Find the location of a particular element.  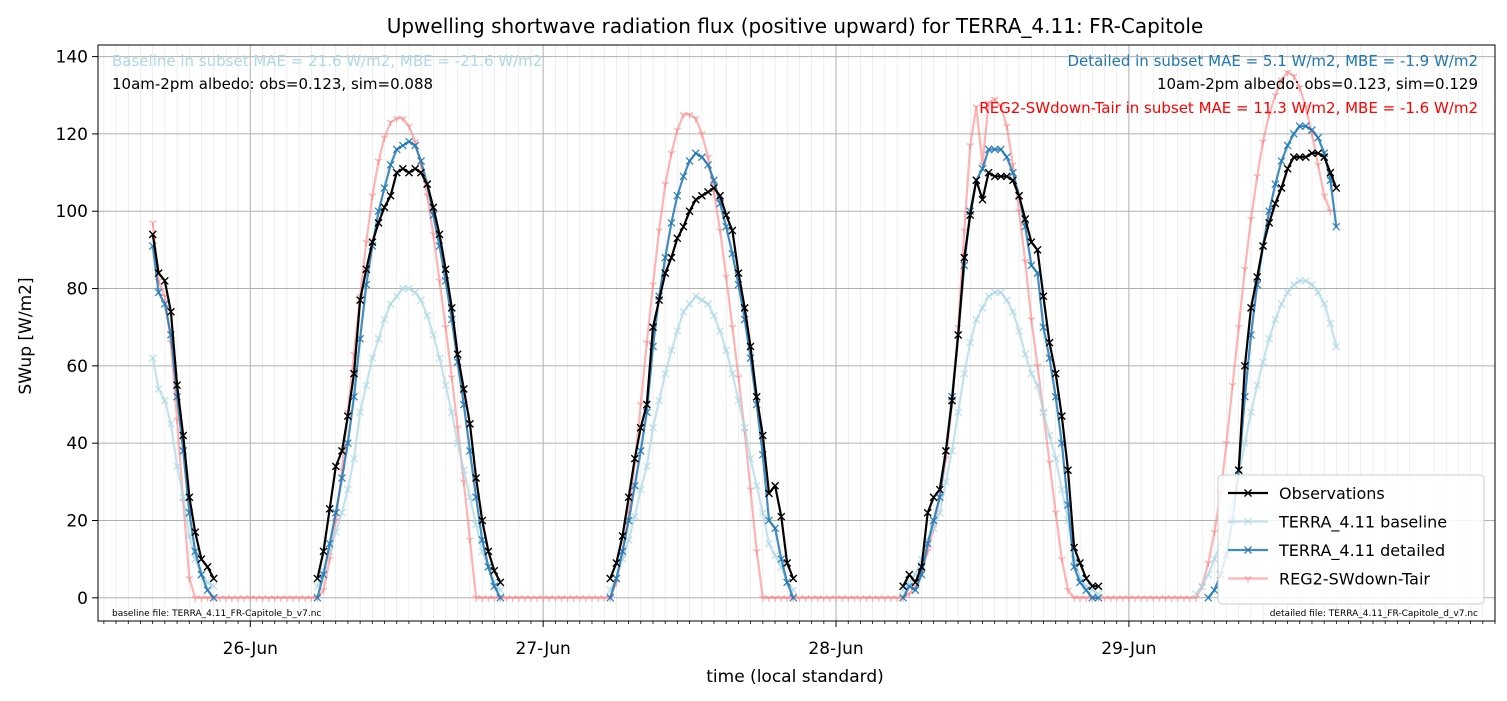

x-tick-label: 29-Jun is located at coordinates (1128, 649).